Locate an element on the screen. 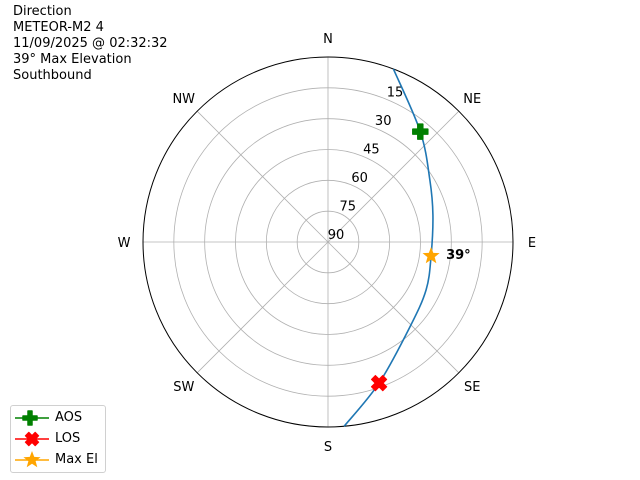 This screenshot has width=640, height=480. legend-item-max-el: Max El is located at coordinates (58, 460).